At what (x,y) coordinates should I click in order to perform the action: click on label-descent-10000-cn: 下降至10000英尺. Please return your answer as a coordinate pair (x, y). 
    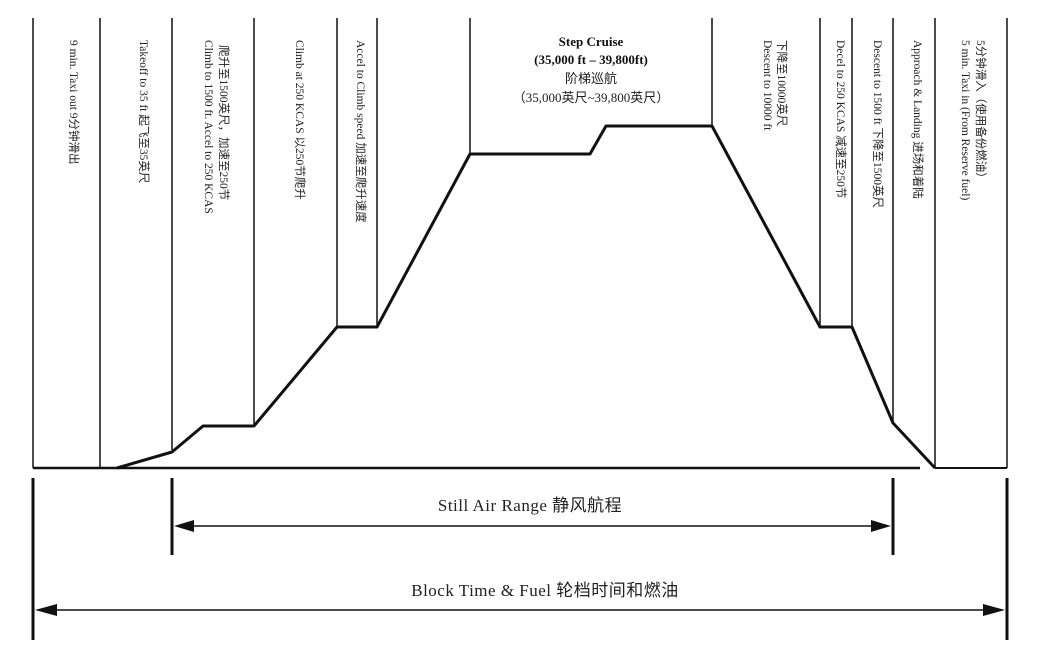
    Looking at the image, I should click on (782, 83).